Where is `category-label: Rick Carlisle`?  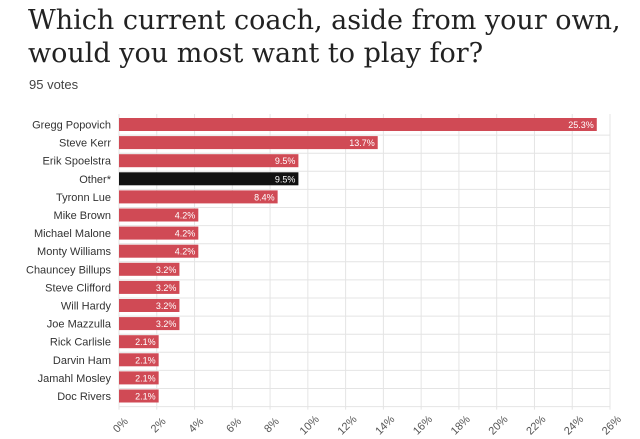
category-label: Rick Carlisle is located at coordinates (80, 343).